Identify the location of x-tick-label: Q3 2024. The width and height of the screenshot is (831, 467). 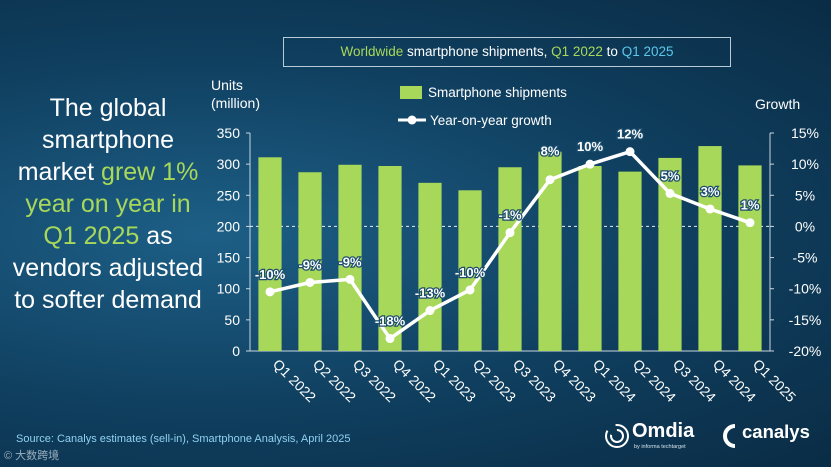
(694, 380).